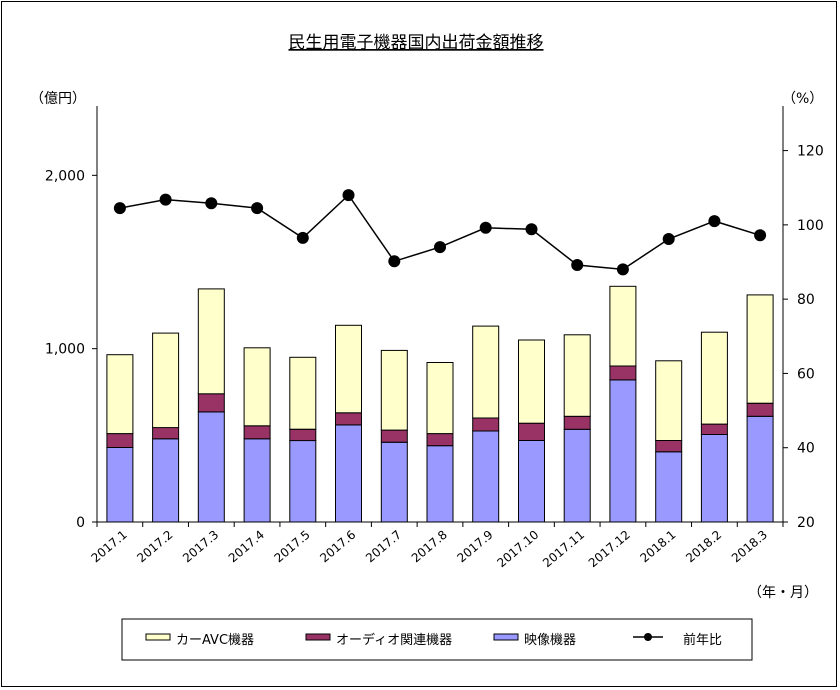 This screenshot has height=690, width=840. Describe the element at coordinates (577, 422) in the screenshot. I see `bar-audio-2017.11` at that location.